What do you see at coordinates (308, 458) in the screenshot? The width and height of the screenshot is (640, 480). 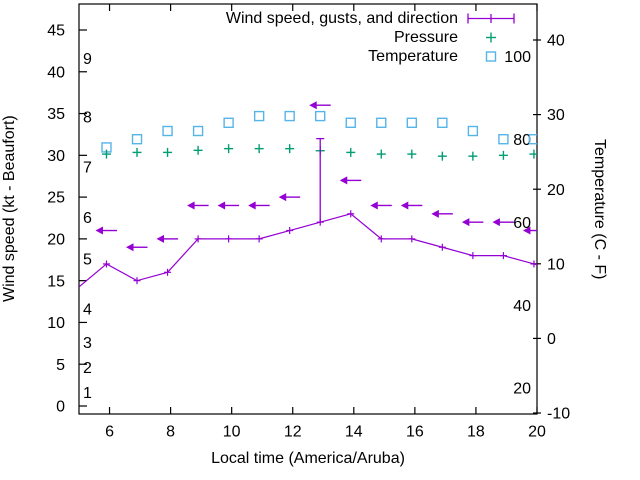 I see `x-axis-title: Local time (America/Aruba)` at bounding box center [308, 458].